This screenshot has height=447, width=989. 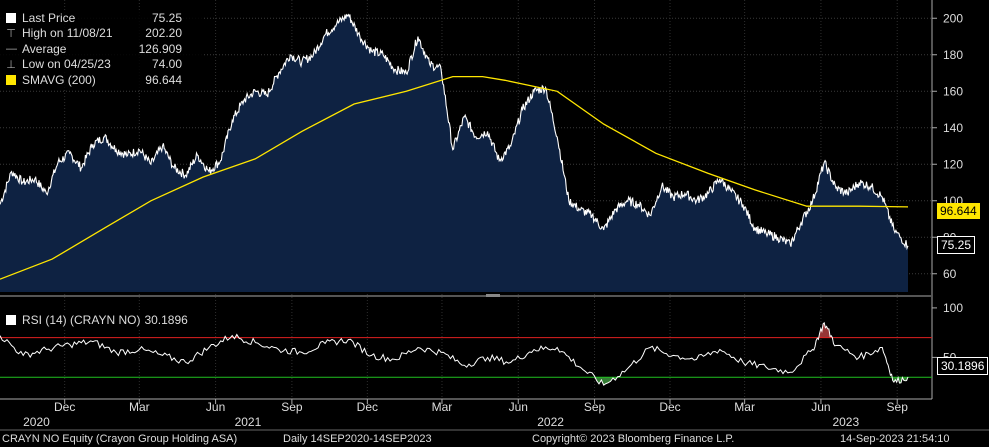 What do you see at coordinates (493, 295) in the screenshot?
I see `panel-resize-handle` at bounding box center [493, 295].